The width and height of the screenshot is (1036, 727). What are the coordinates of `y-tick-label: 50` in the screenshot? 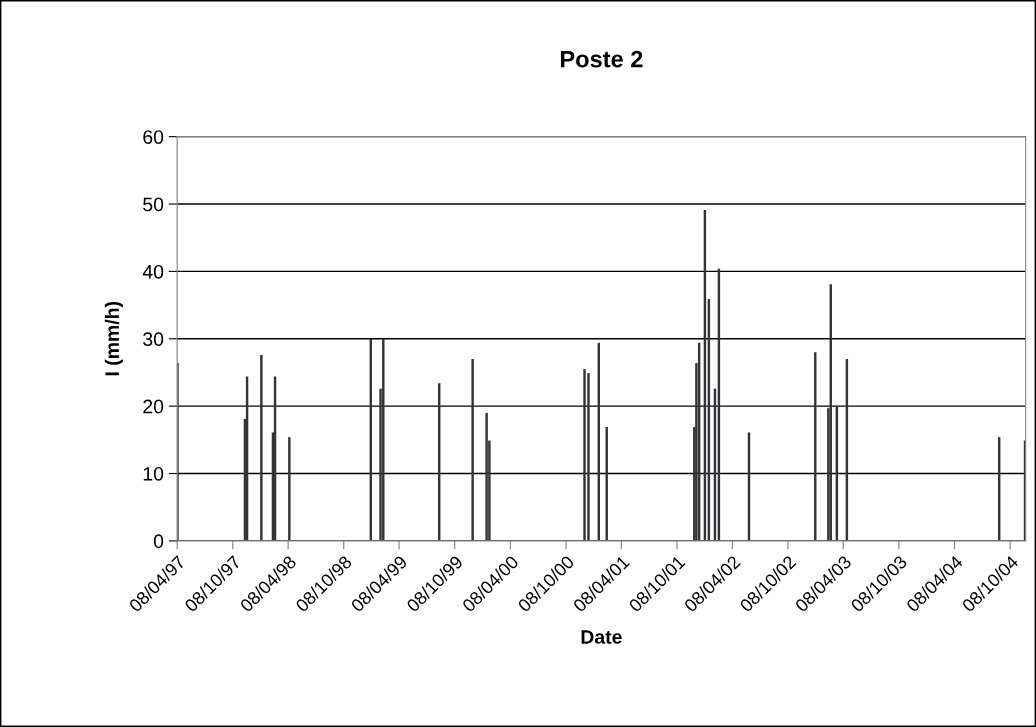 It's located at (153, 204).